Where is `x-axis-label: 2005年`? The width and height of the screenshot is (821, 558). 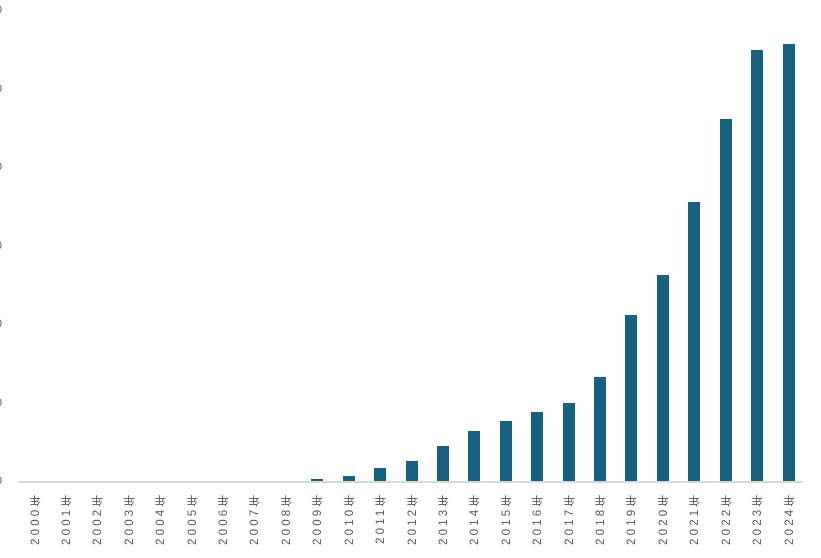 x-axis-label: 2005年 is located at coordinates (192, 519).